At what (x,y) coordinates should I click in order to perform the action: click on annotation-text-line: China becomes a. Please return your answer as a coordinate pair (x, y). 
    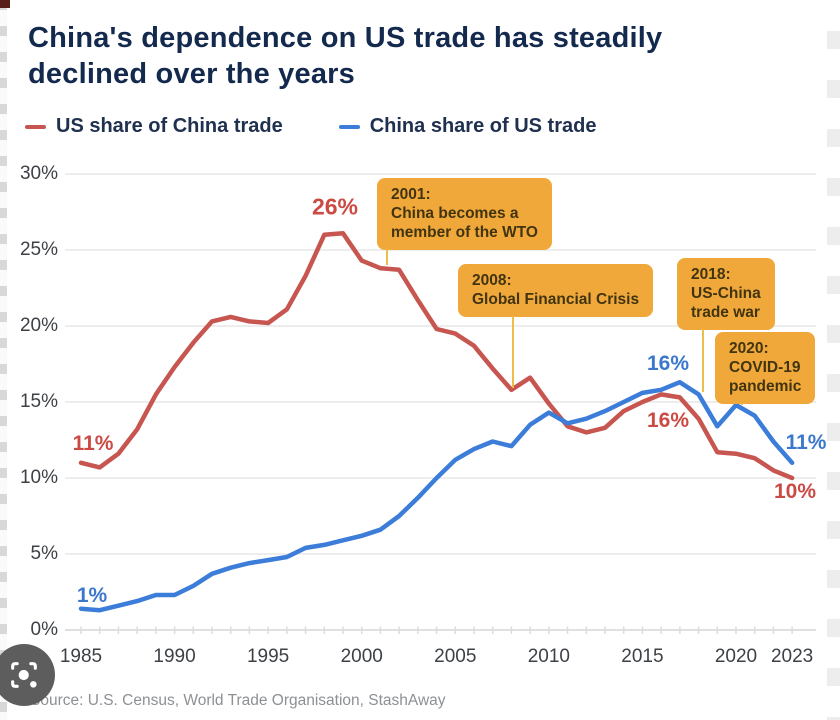
    Looking at the image, I should click on (455, 213).